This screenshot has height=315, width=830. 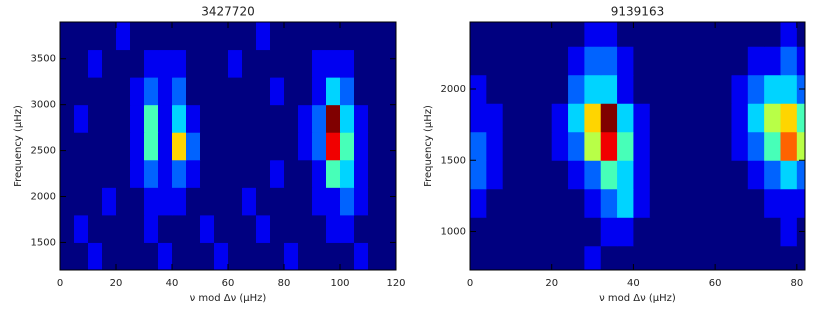 I want to click on y-tick-label: 1500, so click(x=43, y=242).